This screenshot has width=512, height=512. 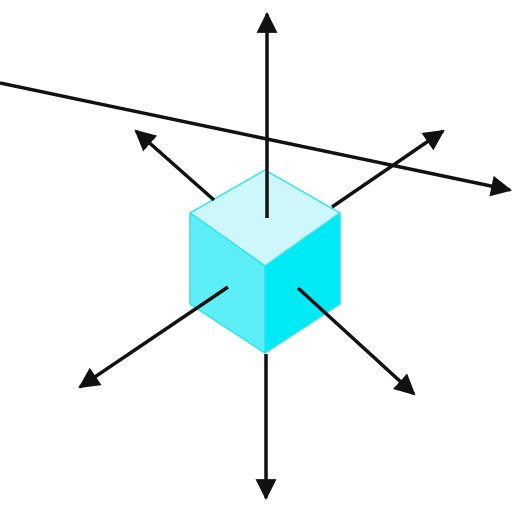 I want to click on cube, so click(x=265, y=261).